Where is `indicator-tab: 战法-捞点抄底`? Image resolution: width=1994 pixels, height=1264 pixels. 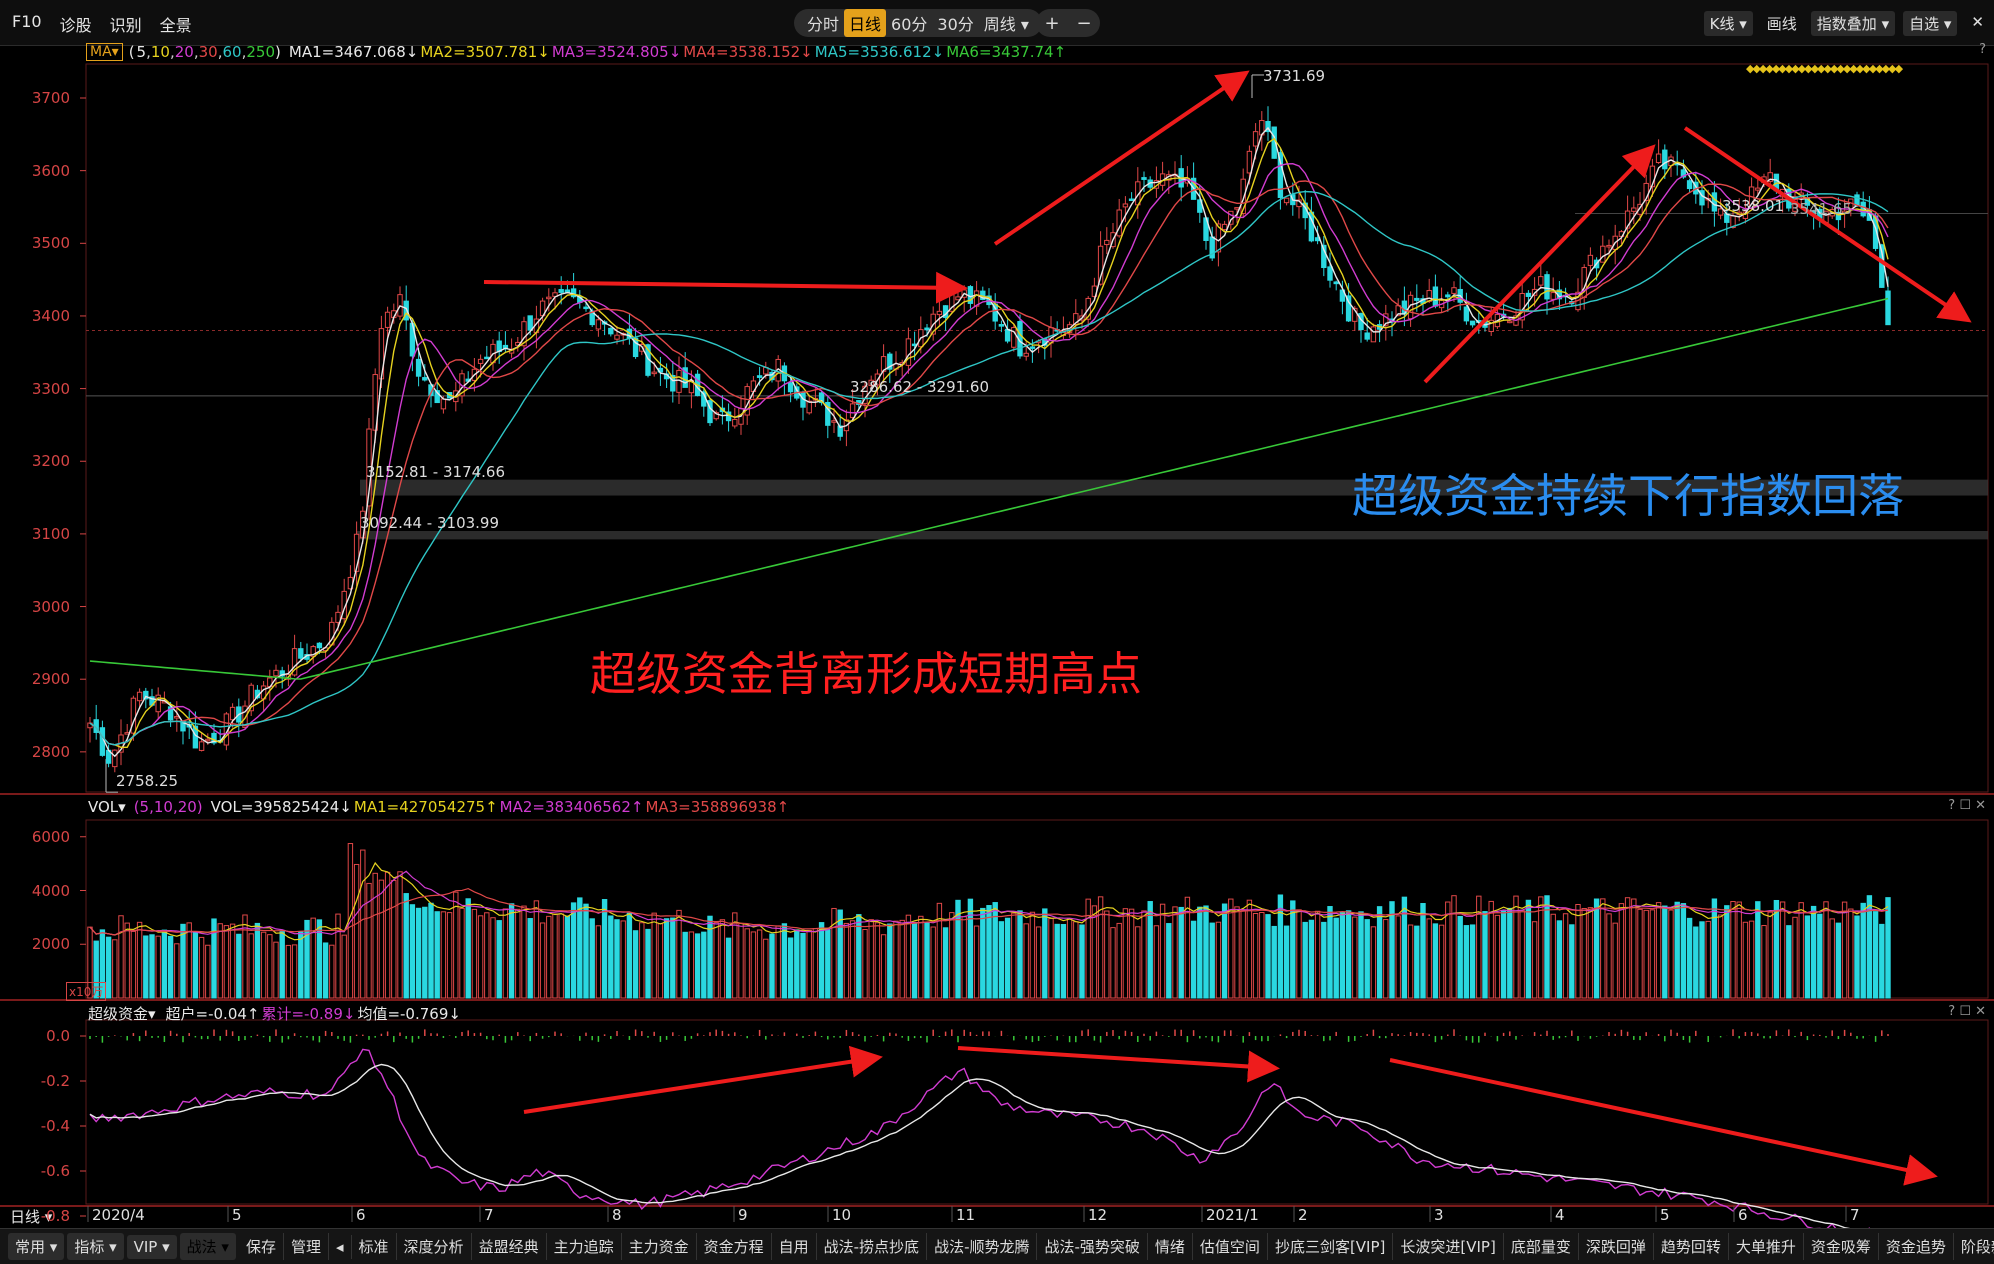
indicator-tab: 战法-捞点抄底 is located at coordinates (872, 1246).